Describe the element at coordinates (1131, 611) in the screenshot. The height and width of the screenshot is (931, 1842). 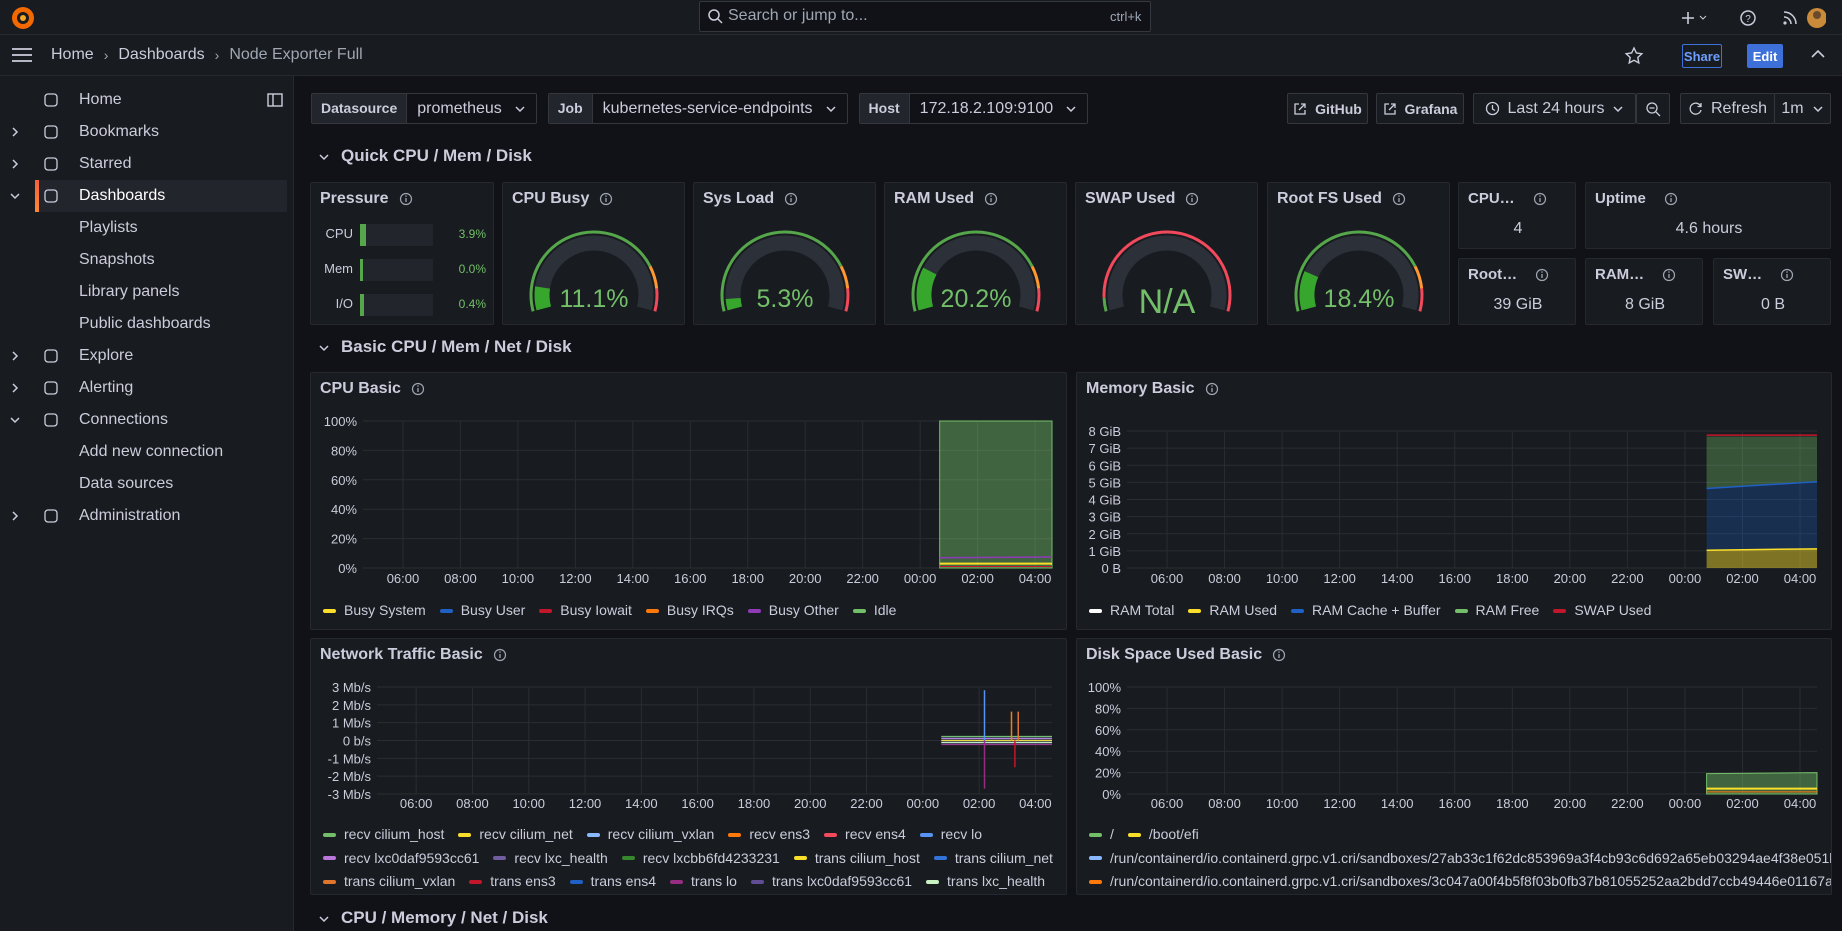
I see `legend-item: RAM Total` at that location.